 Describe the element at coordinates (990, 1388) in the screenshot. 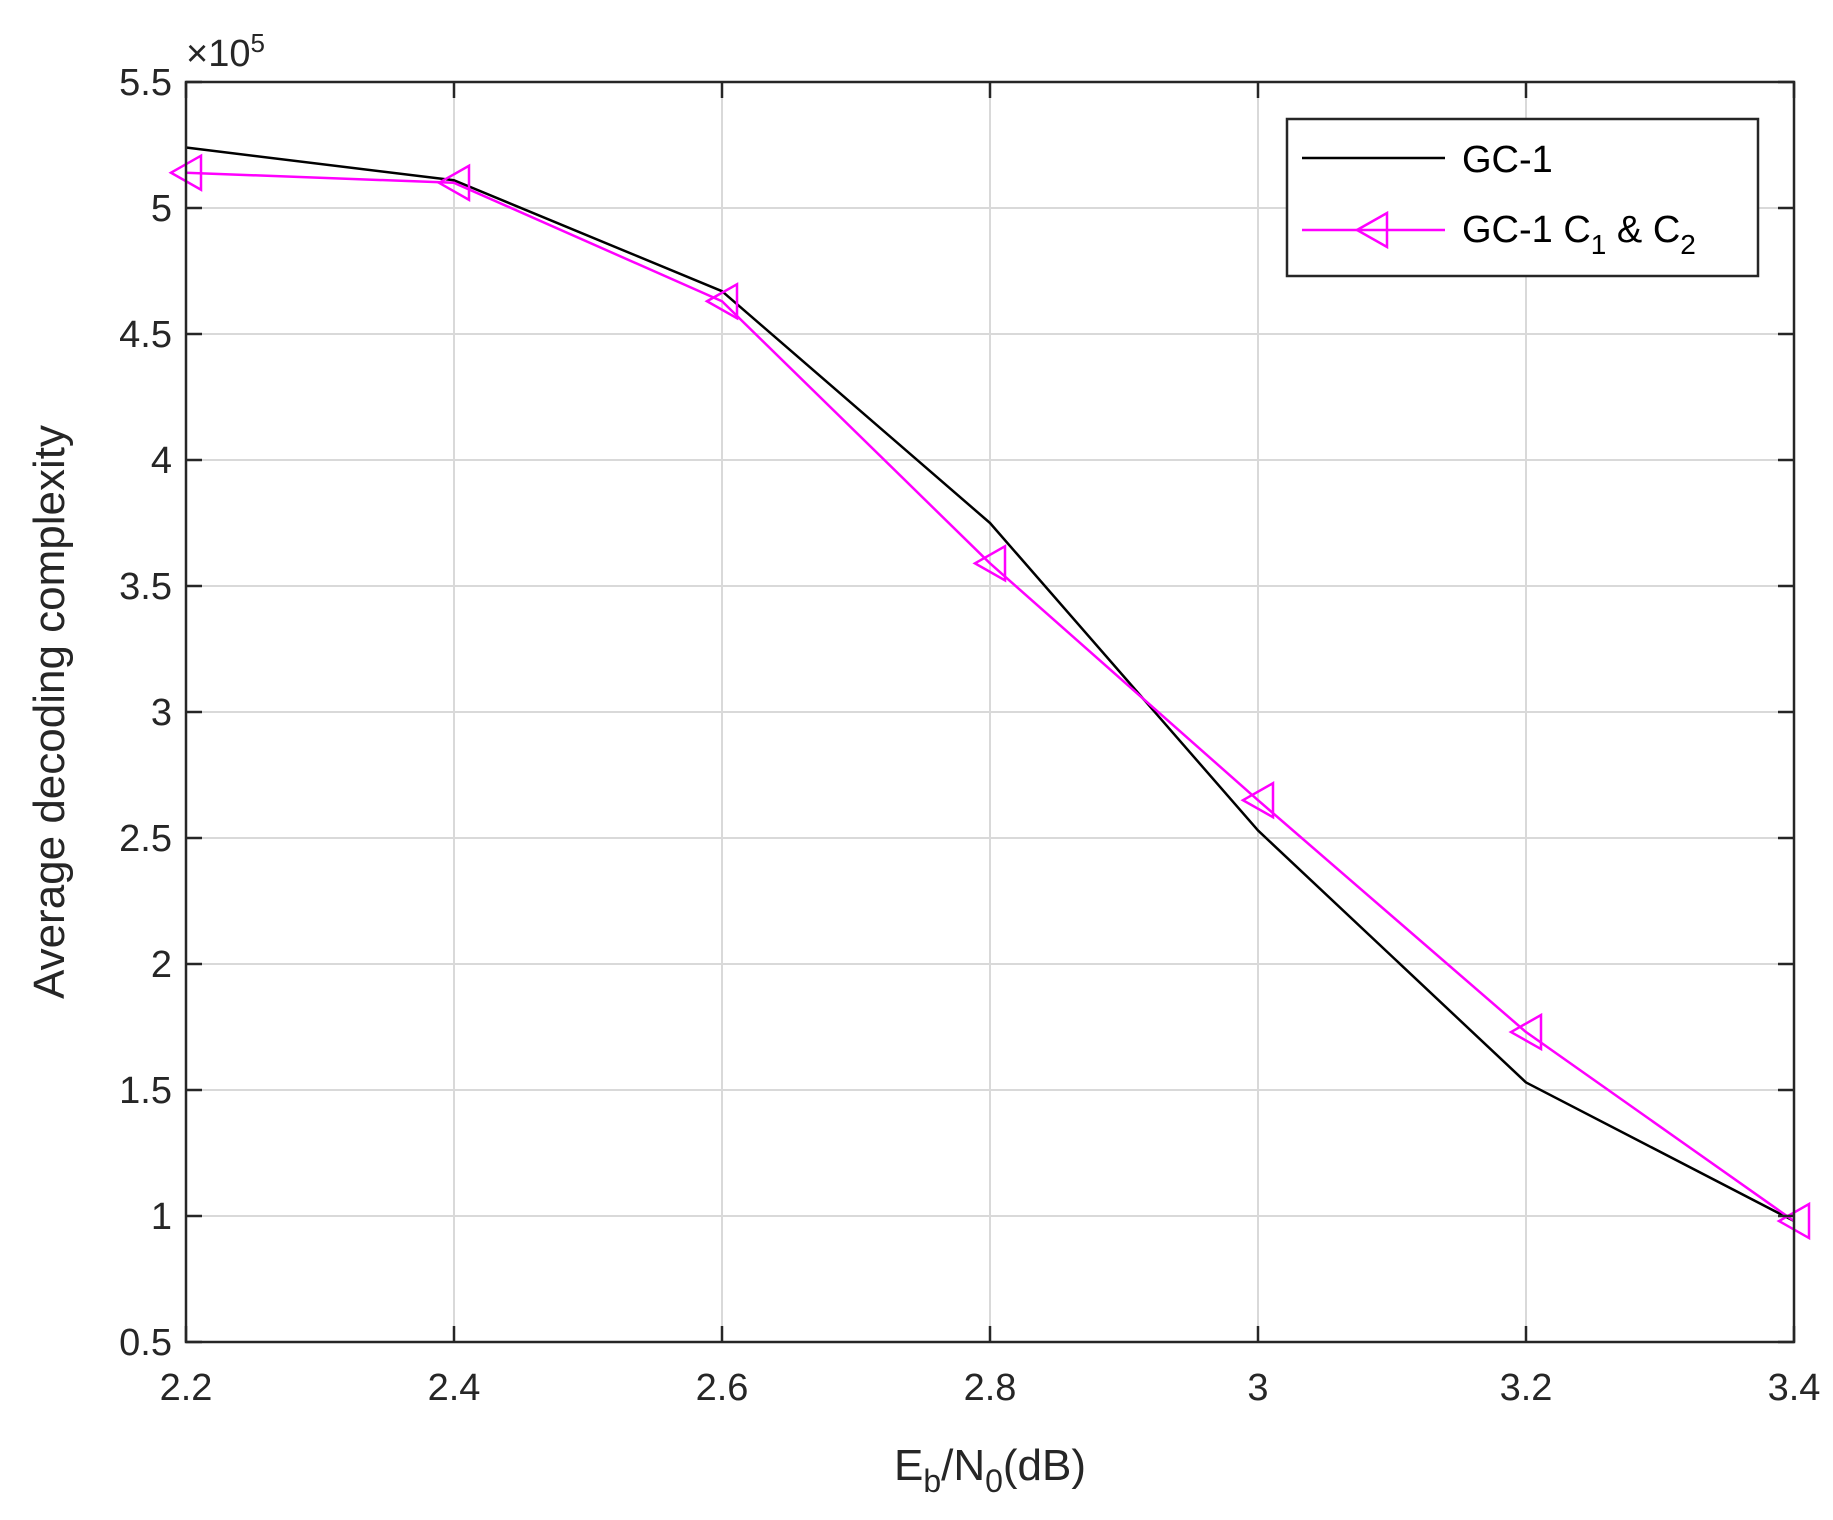

I see `x-tick-label: 2.8` at that location.